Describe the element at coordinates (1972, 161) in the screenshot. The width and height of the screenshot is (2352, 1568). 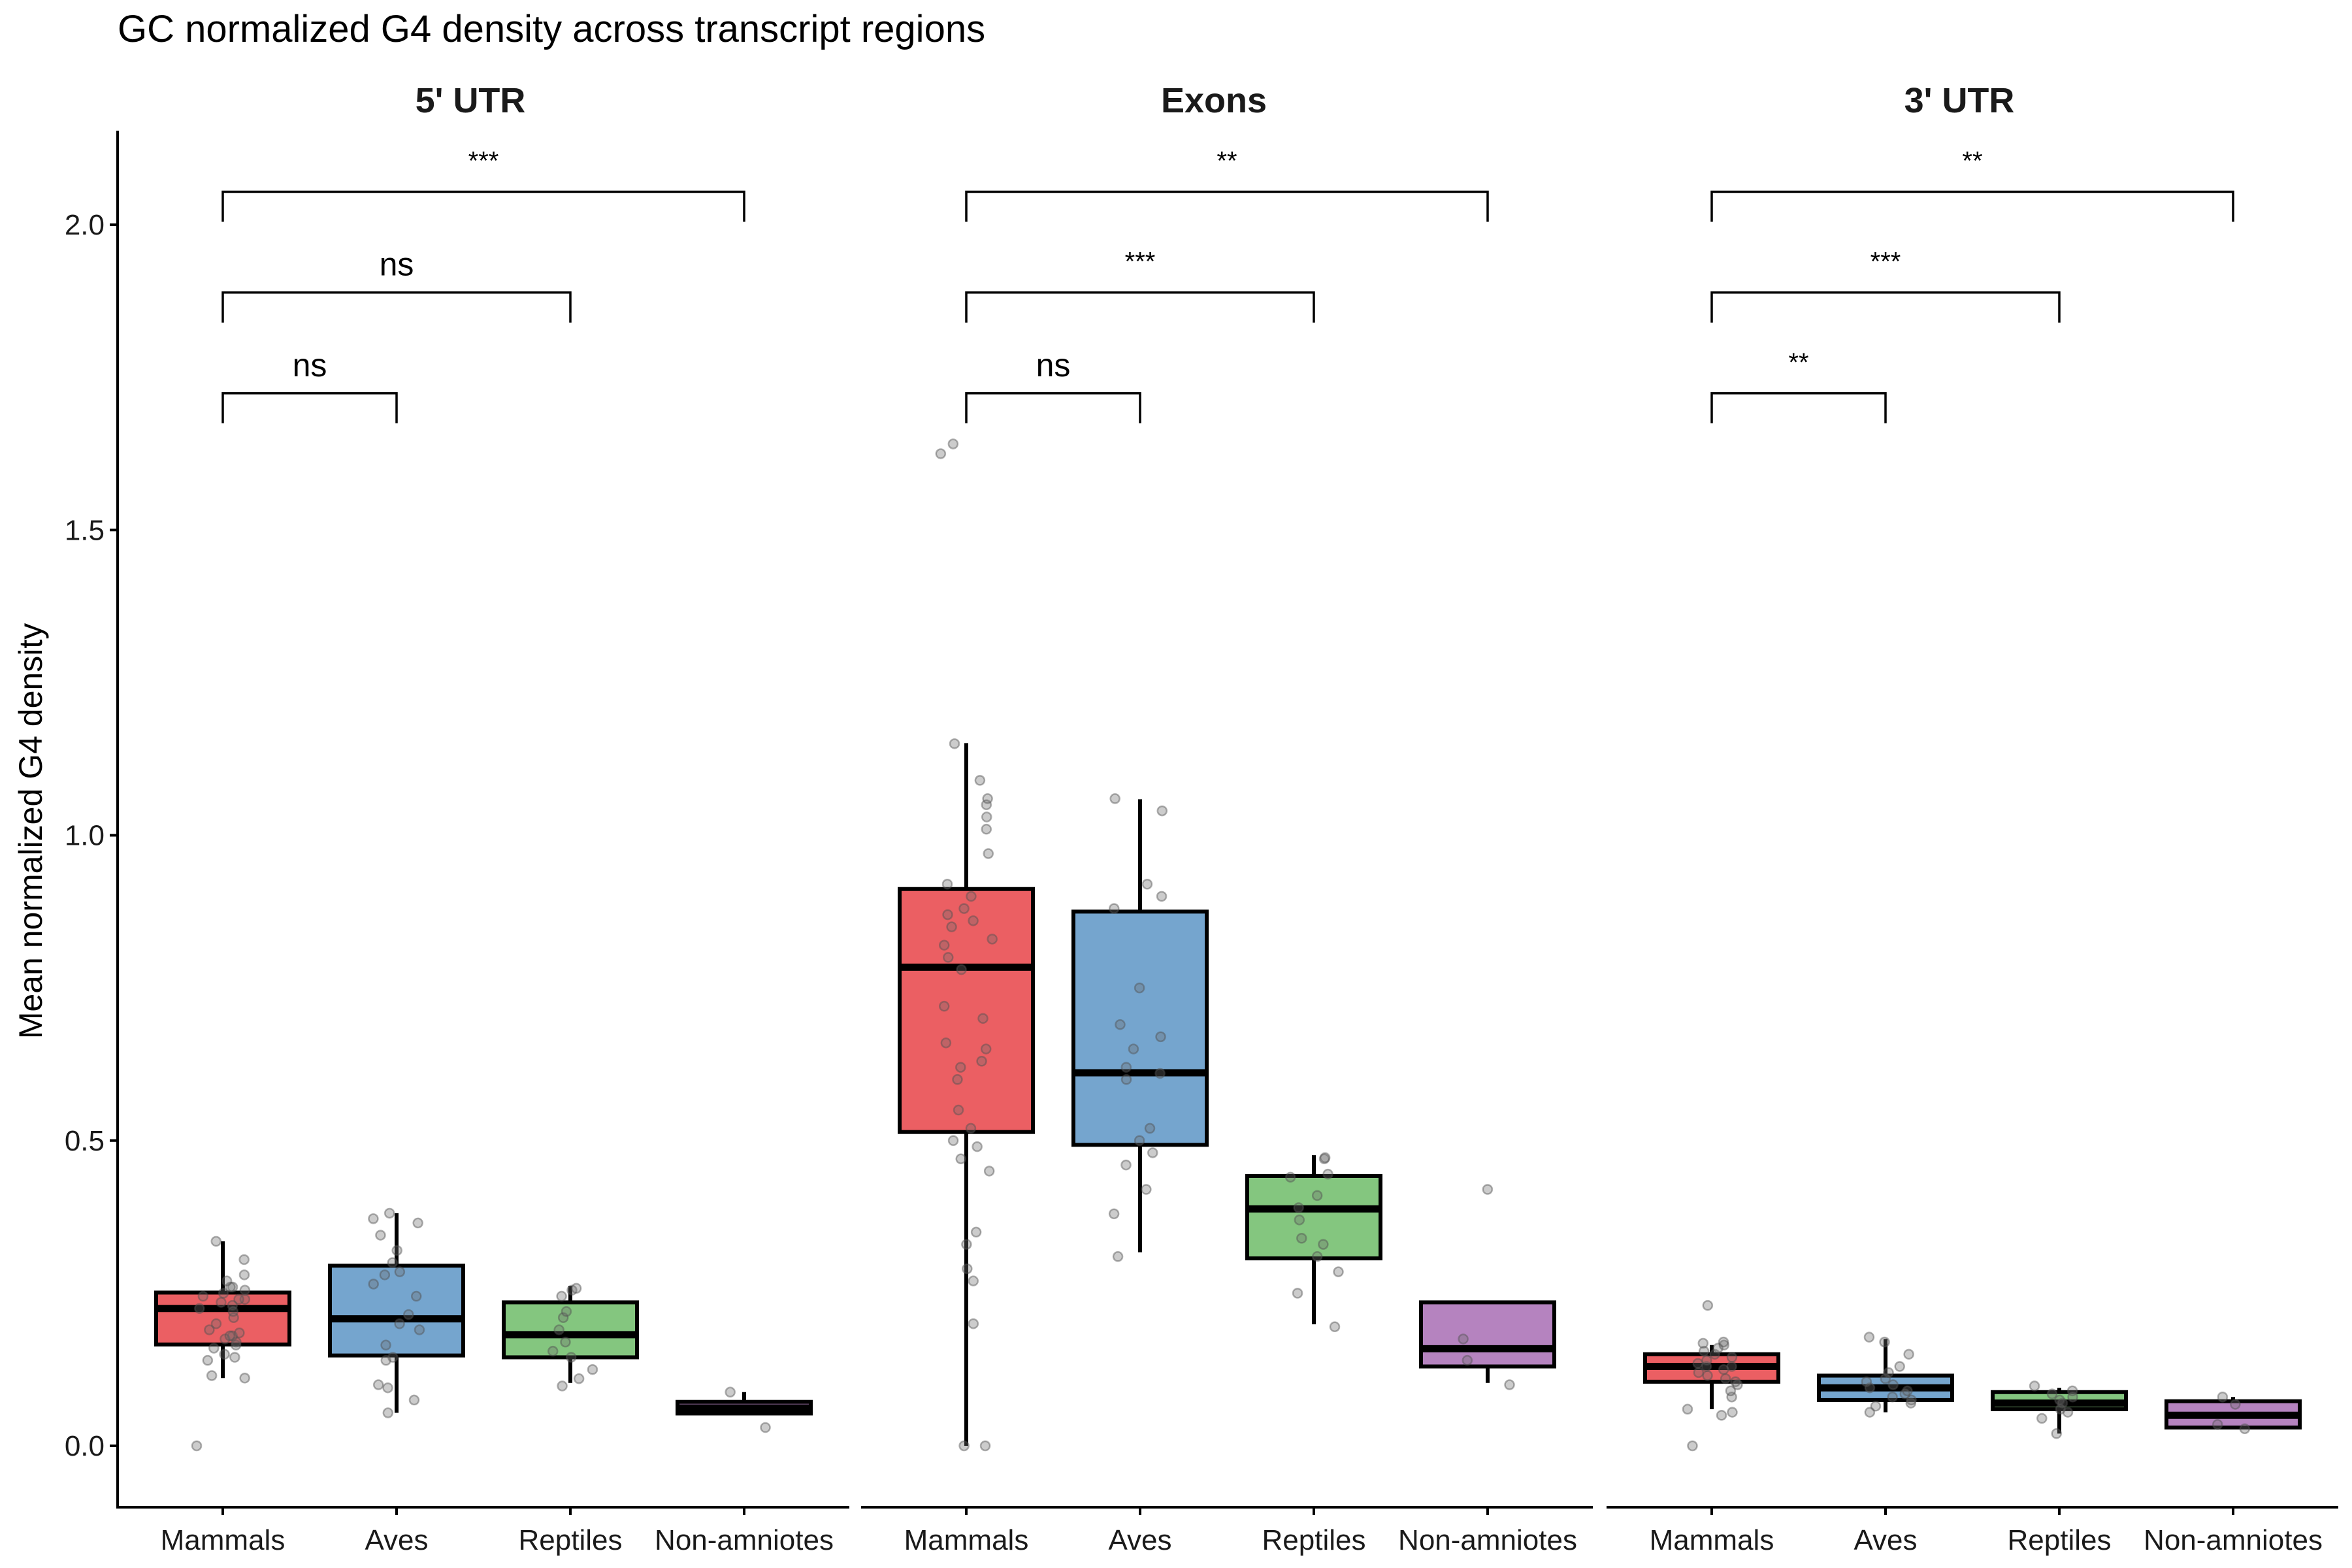
I see `significance-label: **` at that location.